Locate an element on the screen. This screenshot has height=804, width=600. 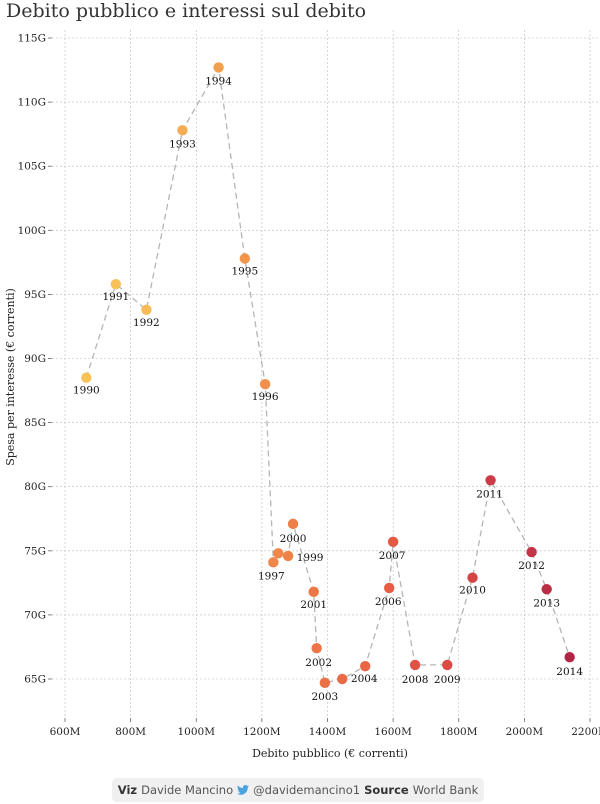
source-label: Source is located at coordinates (386, 790).